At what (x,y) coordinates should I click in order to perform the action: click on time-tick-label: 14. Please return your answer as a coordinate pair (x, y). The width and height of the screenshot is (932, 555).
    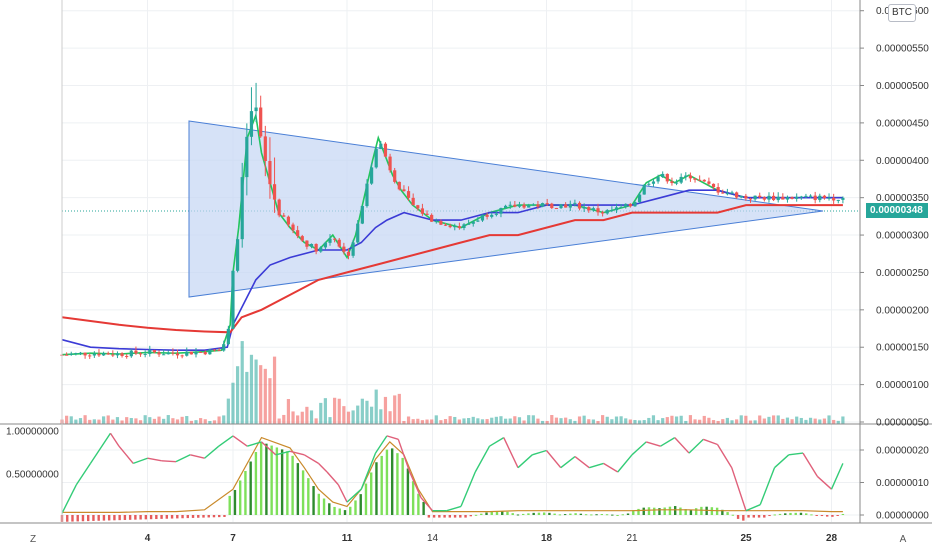
    Looking at the image, I should click on (433, 538).